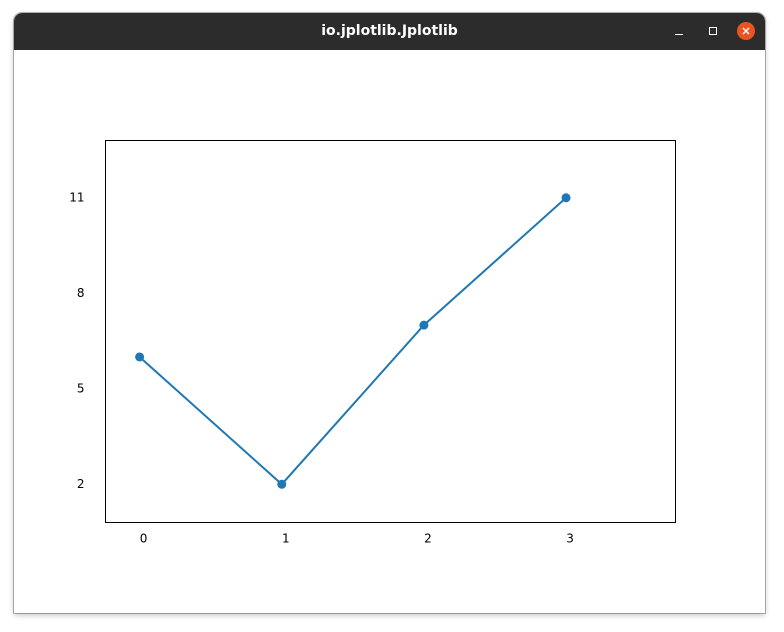 The width and height of the screenshot is (784, 632). What do you see at coordinates (144, 539) in the screenshot?
I see `x-tick-label: 0` at bounding box center [144, 539].